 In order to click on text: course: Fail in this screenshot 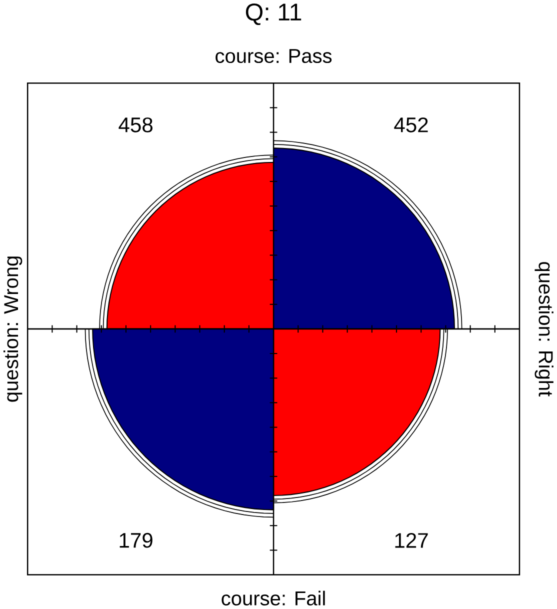, I will do `click(273, 598)`.